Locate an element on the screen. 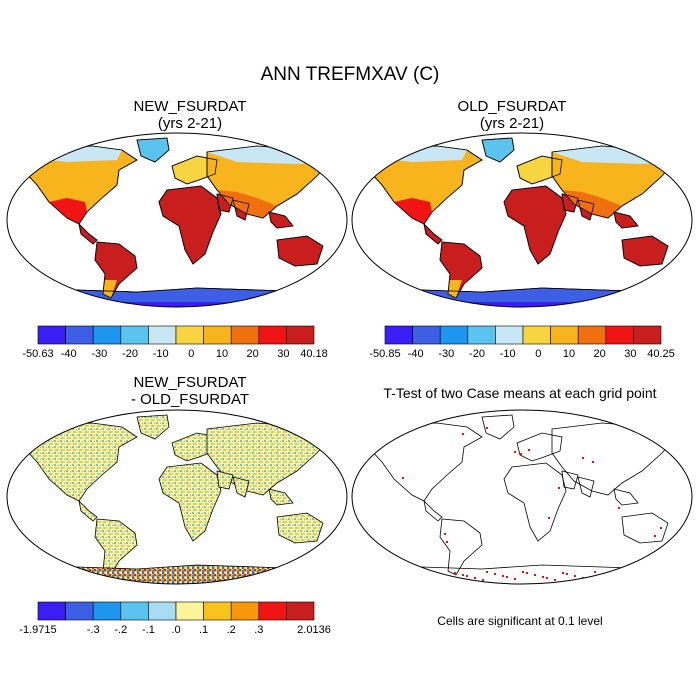 This screenshot has height=700, width=700. map-old-border is located at coordinates (522, 220).